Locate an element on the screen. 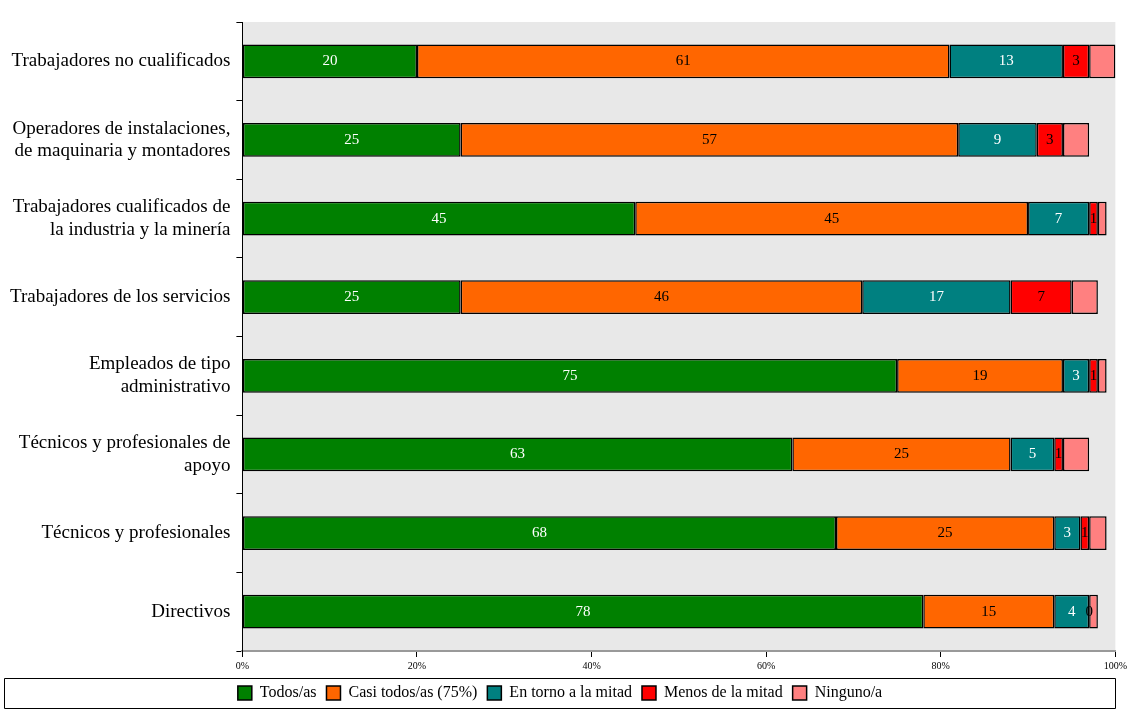 The width and height of the screenshot is (1130, 711). data-label: 4 is located at coordinates (1071, 610).